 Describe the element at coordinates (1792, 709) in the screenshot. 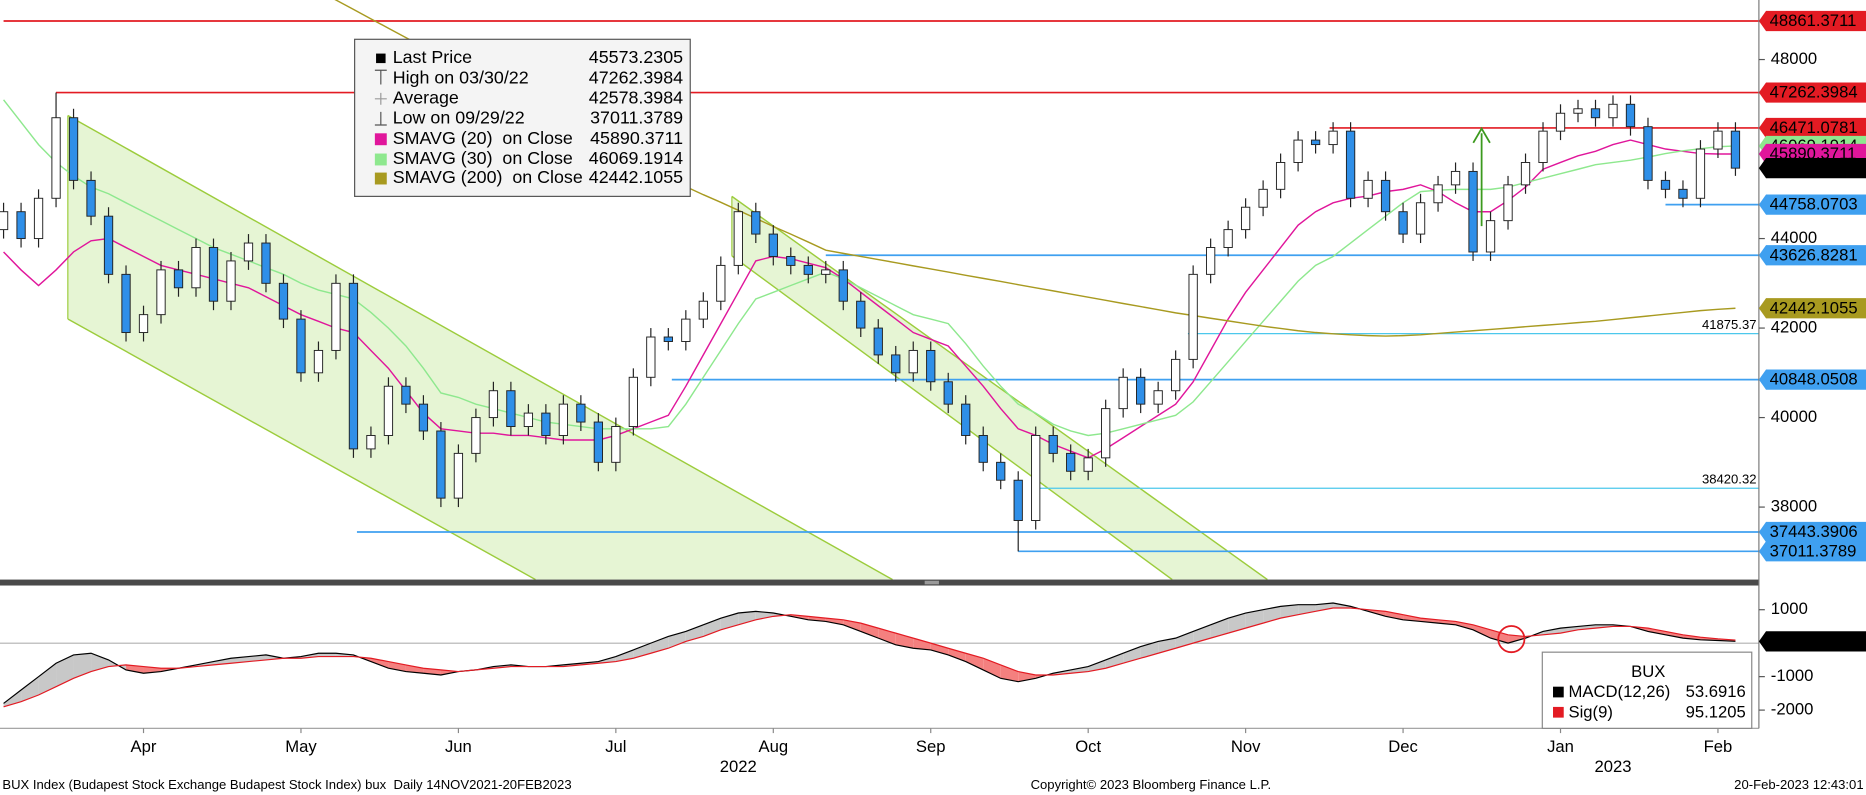

I see `y-tick-label: -2000` at that location.